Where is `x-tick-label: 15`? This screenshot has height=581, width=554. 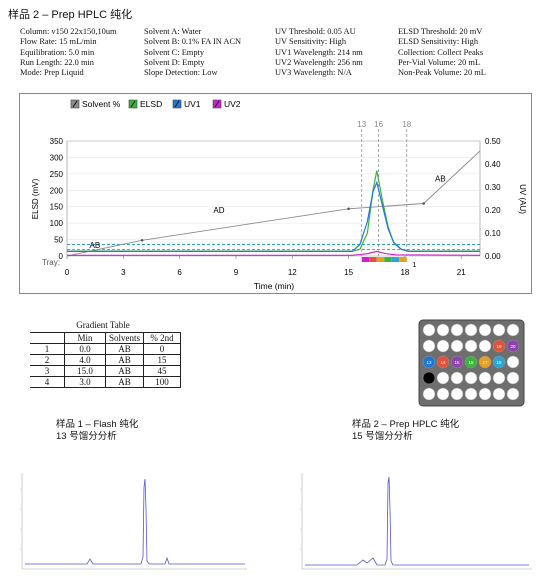 x-tick-label: 15 is located at coordinates (348, 272).